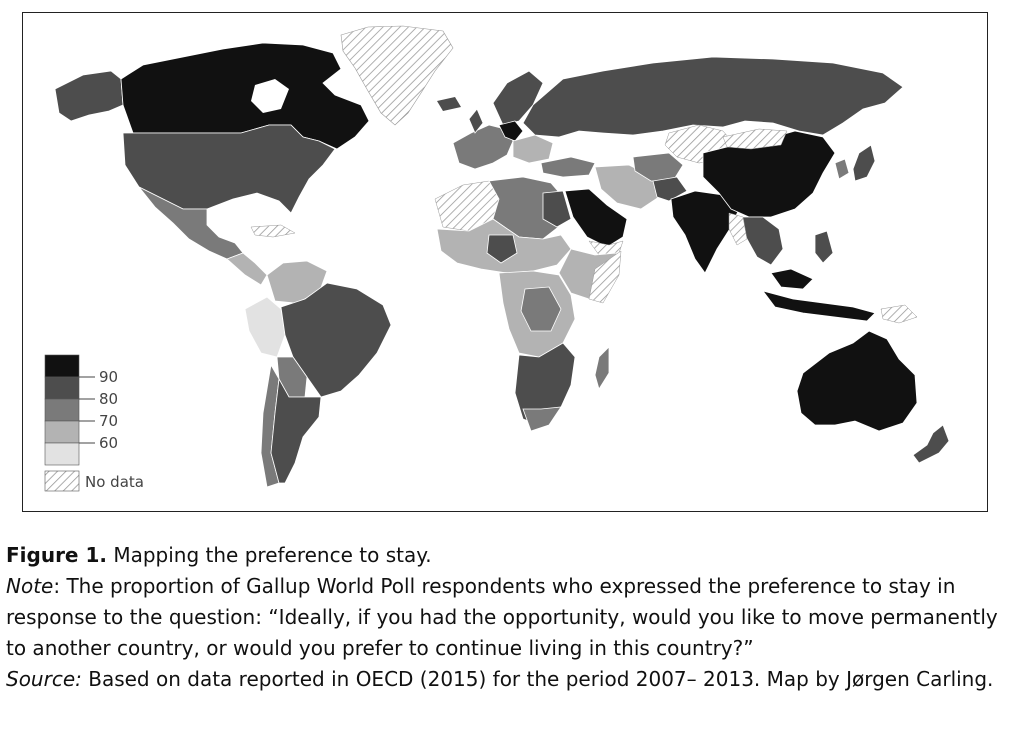  Describe the element at coordinates (30, 586) in the screenshot. I see `note-label: Note` at that location.